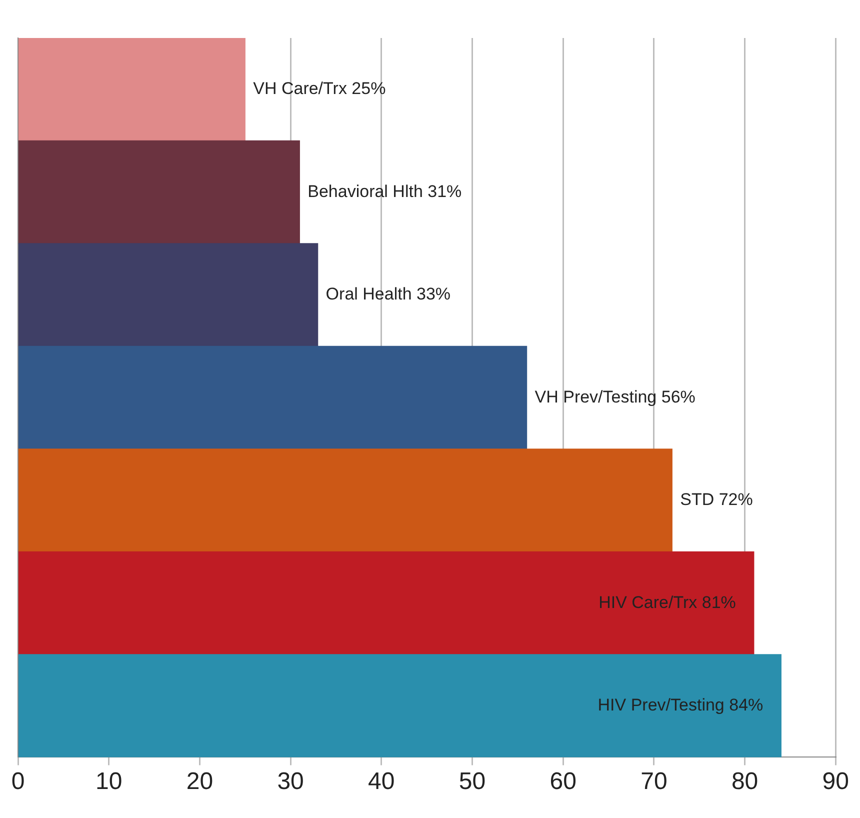 The height and width of the screenshot is (818, 860). Describe the element at coordinates (388, 294) in the screenshot. I see `category-label: Oral Health 33%` at that location.